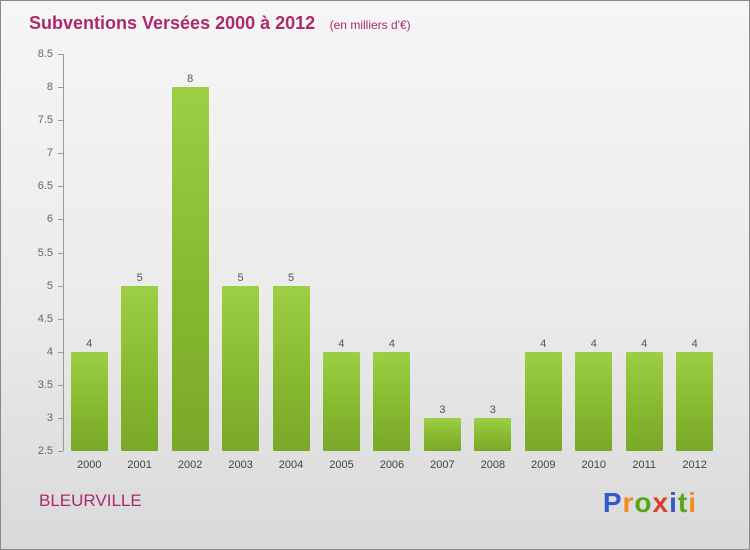 Image resolution: width=750 pixels, height=550 pixels. What do you see at coordinates (45, 120) in the screenshot?
I see `y-tick-label: 7.5` at bounding box center [45, 120].